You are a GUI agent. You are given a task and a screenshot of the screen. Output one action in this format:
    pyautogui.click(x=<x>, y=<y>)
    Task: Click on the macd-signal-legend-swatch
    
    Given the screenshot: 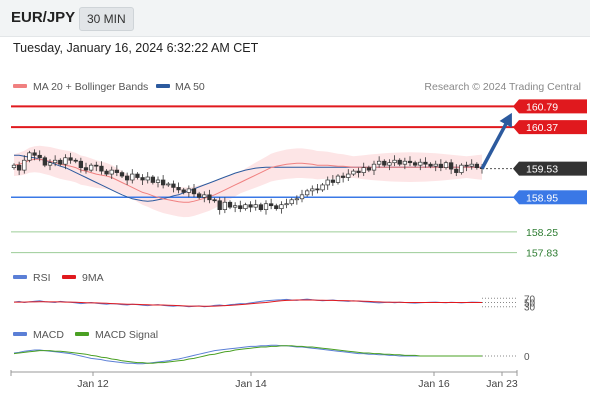 What is the action you would take?
    pyautogui.click(x=82, y=334)
    